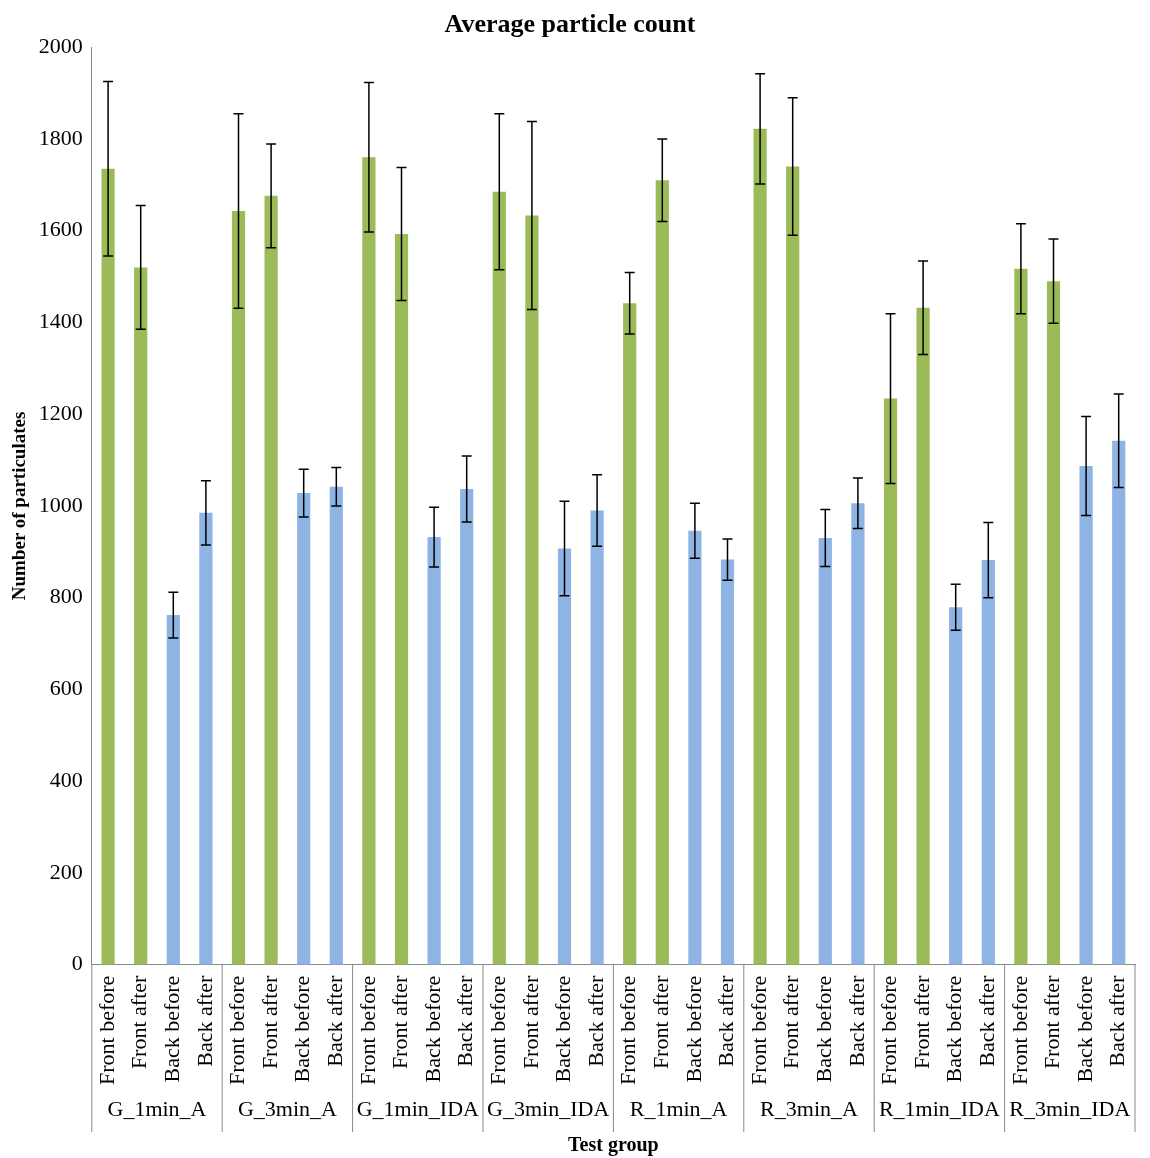  Describe the element at coordinates (613, 1145) in the screenshot. I see `x-axis-title: Test group` at that location.